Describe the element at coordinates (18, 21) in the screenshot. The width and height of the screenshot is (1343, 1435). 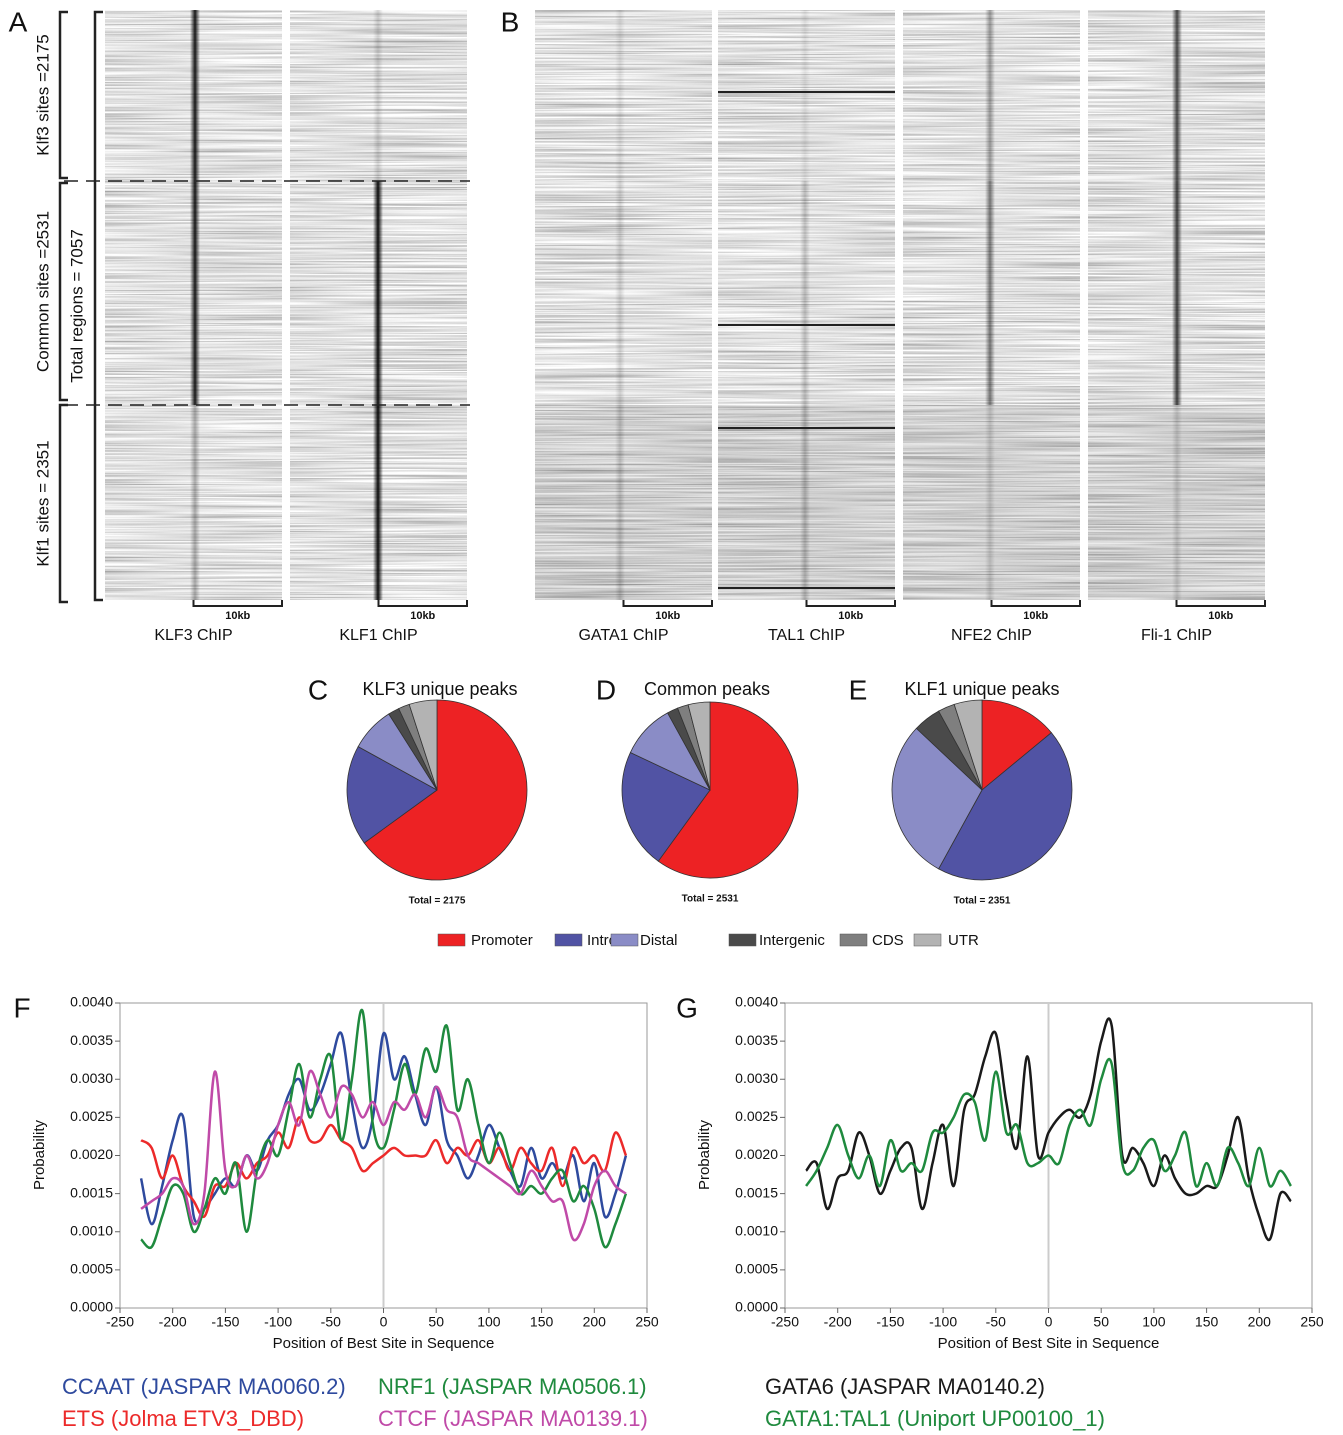
I see `panel-letter: A` at that location.